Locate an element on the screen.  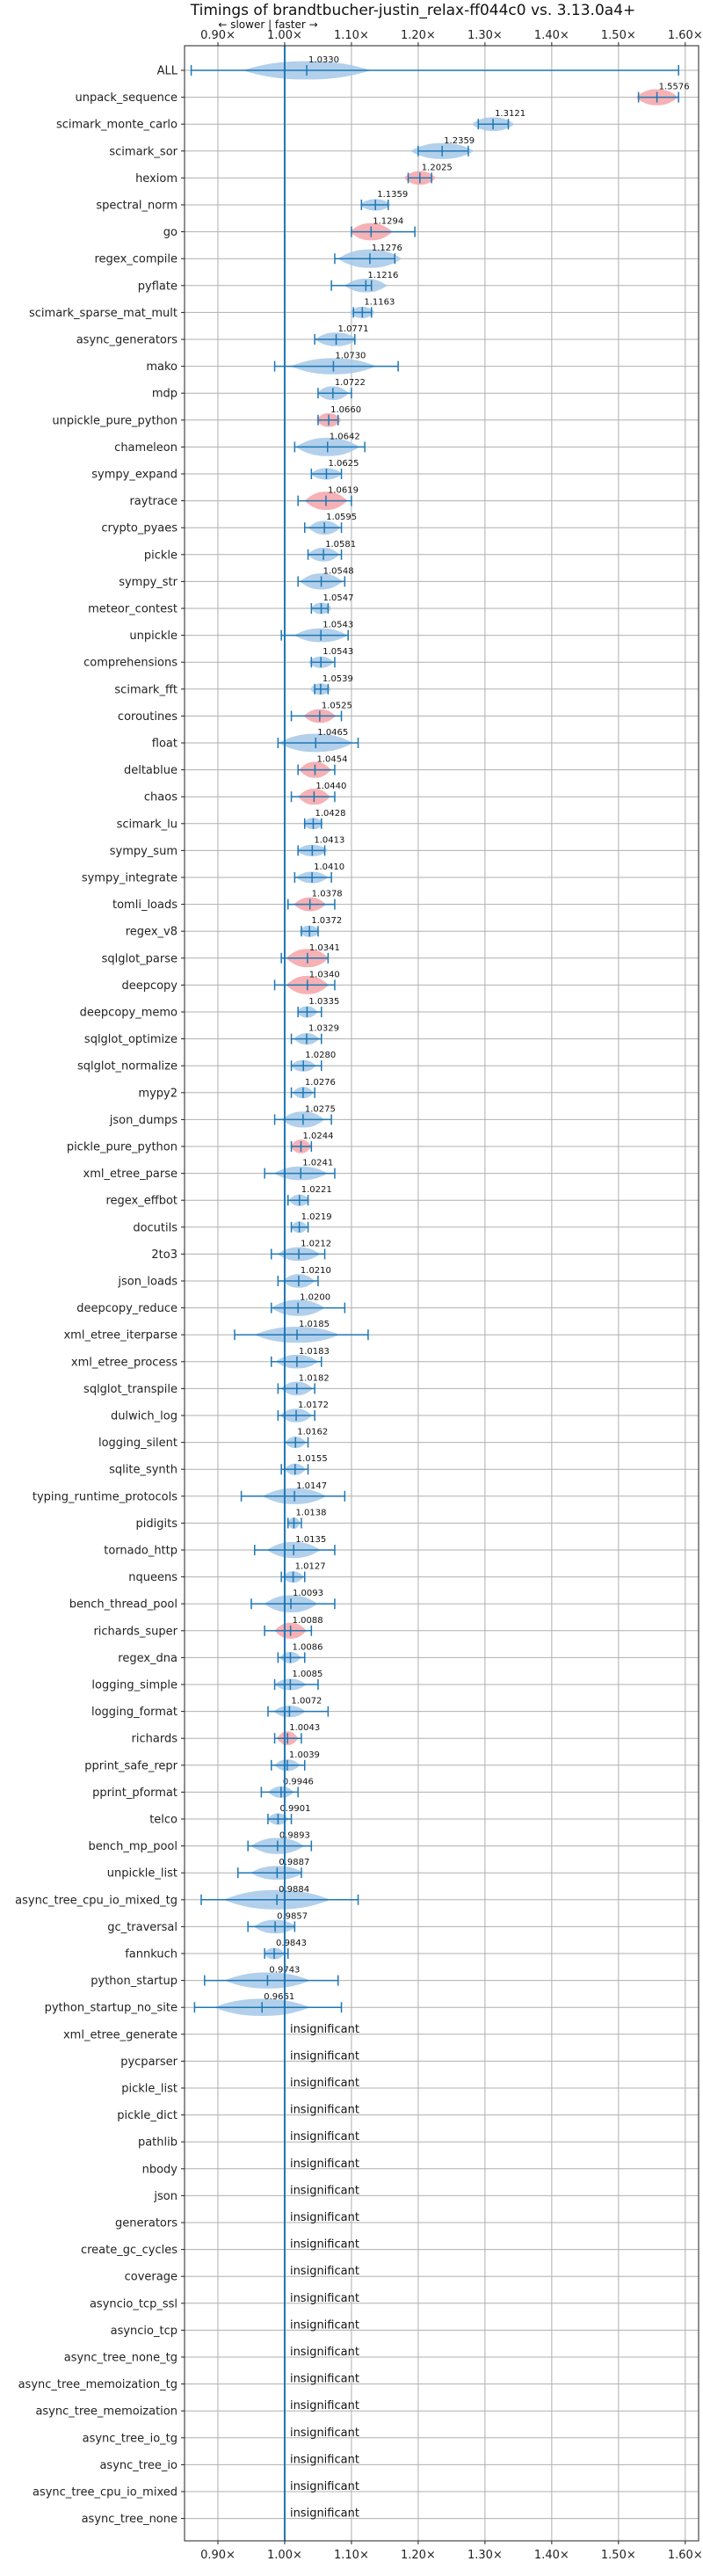
x-axis-top-ticks: 0.90× 1.00× 1.10× 1.20× 1.30× 1.40× 1.50× 1.60× is located at coordinates (451, 37).